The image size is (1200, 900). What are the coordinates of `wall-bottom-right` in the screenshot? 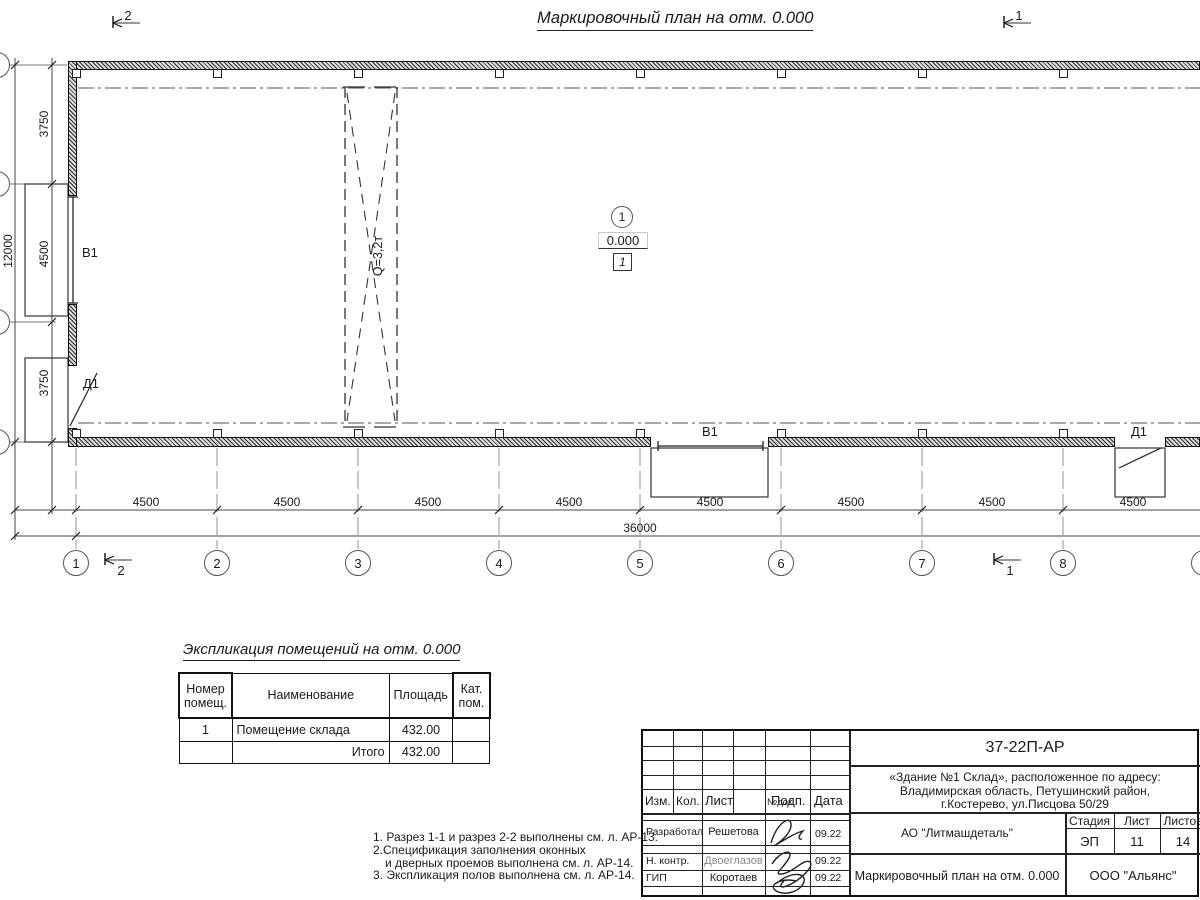 It's located at (1182, 442).